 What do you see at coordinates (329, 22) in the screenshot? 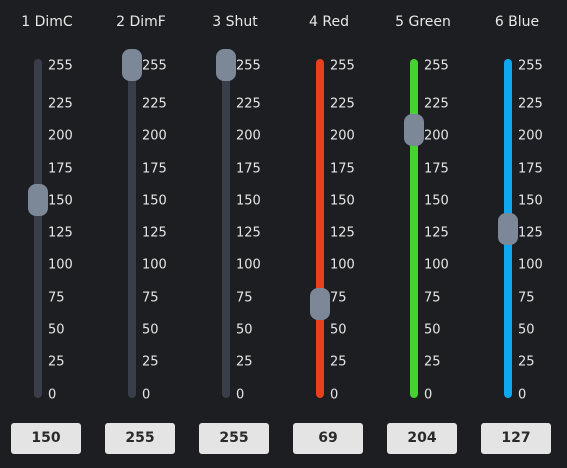
I see `channel-label: 4 Red` at bounding box center [329, 22].